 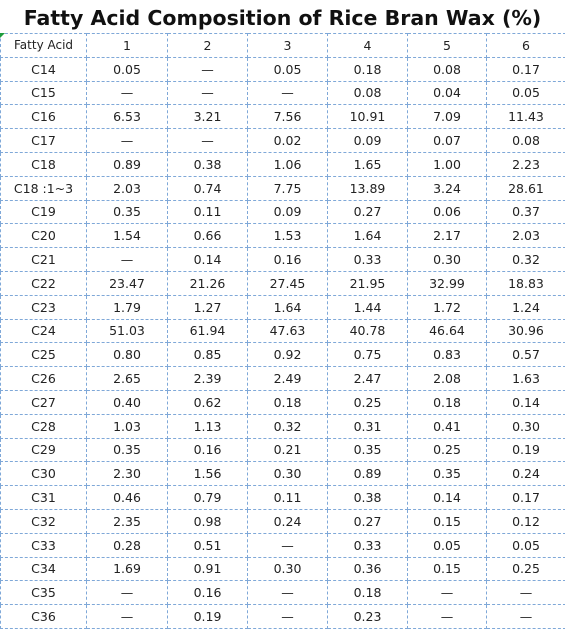 I want to click on value-cell: 0.04, so click(x=447, y=93).